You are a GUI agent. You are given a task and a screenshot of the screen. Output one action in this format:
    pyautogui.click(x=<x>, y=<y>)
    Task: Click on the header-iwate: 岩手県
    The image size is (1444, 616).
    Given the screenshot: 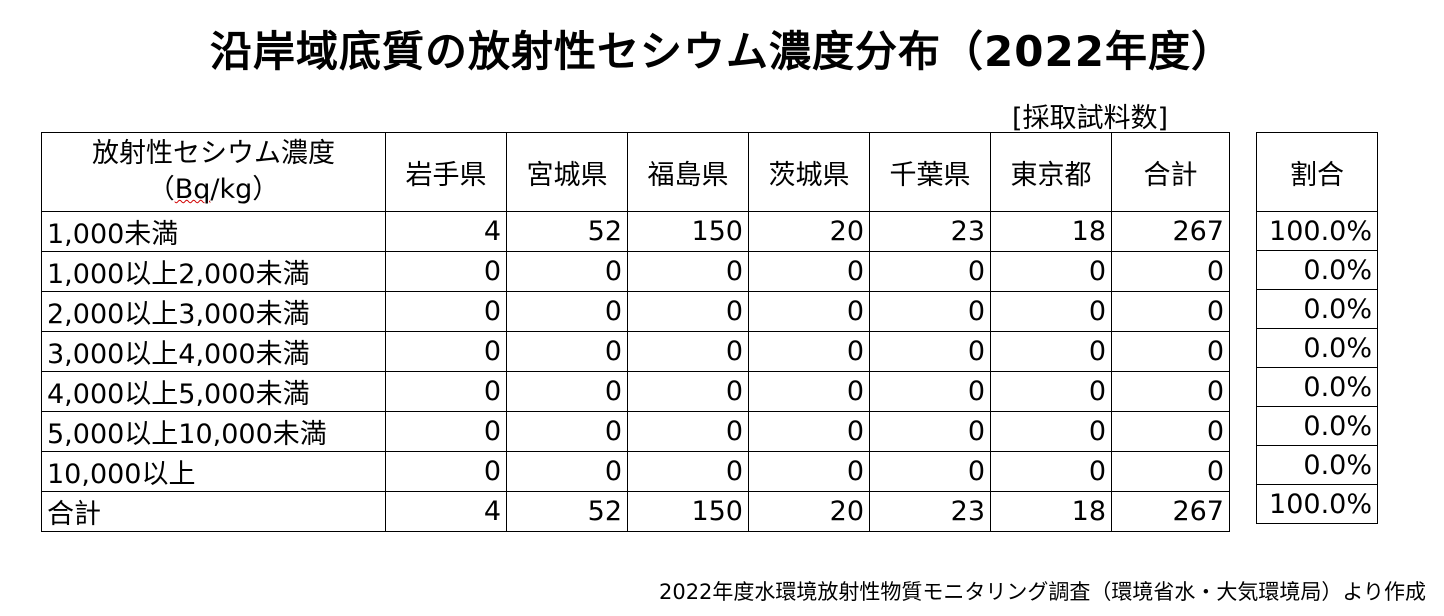 What is the action you would take?
    pyautogui.click(x=446, y=172)
    